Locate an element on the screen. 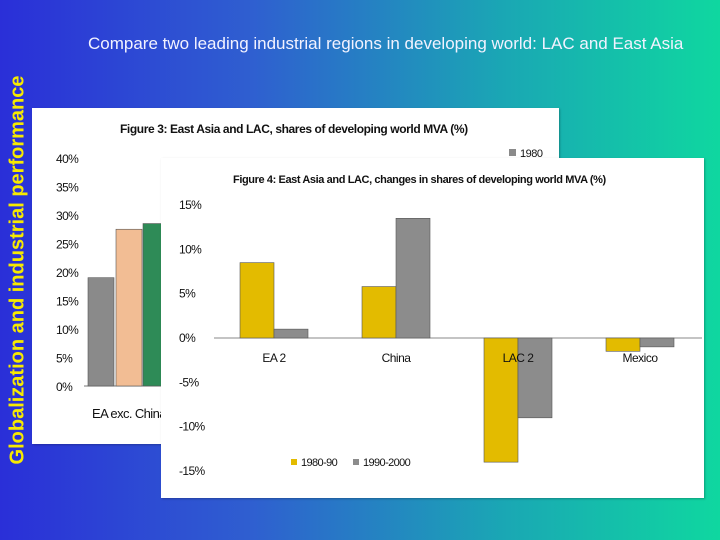  figure-4-category-label: China is located at coordinates (397, 358).